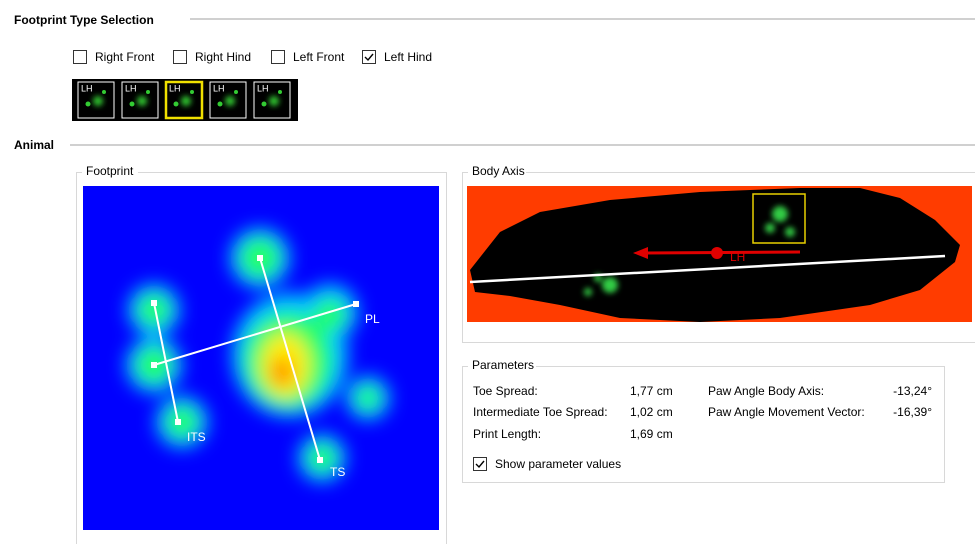 Image resolution: width=975 pixels, height=544 pixels. Describe the element at coordinates (651, 391) in the screenshot. I see `parameter-value: 1,77 cm` at that location.